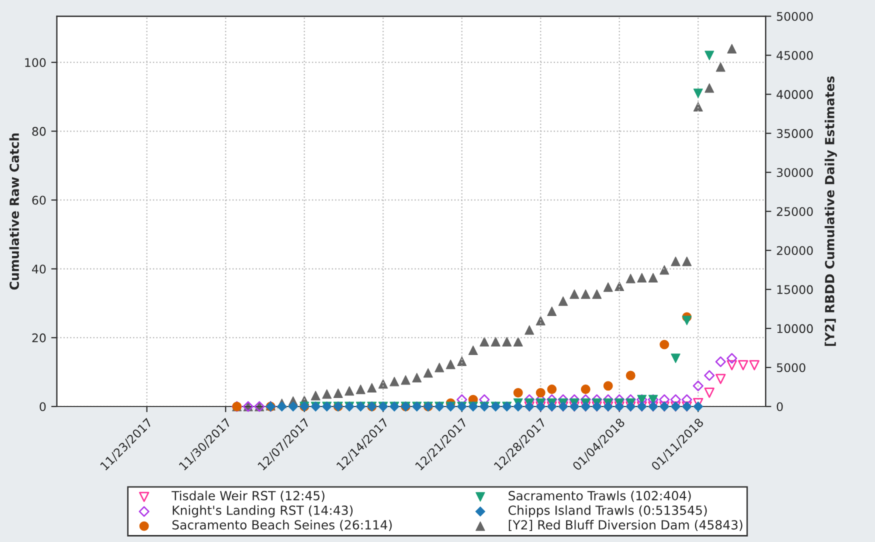  Describe the element at coordinates (794, 173) in the screenshot. I see `y2-tick-label: 30000` at that location.